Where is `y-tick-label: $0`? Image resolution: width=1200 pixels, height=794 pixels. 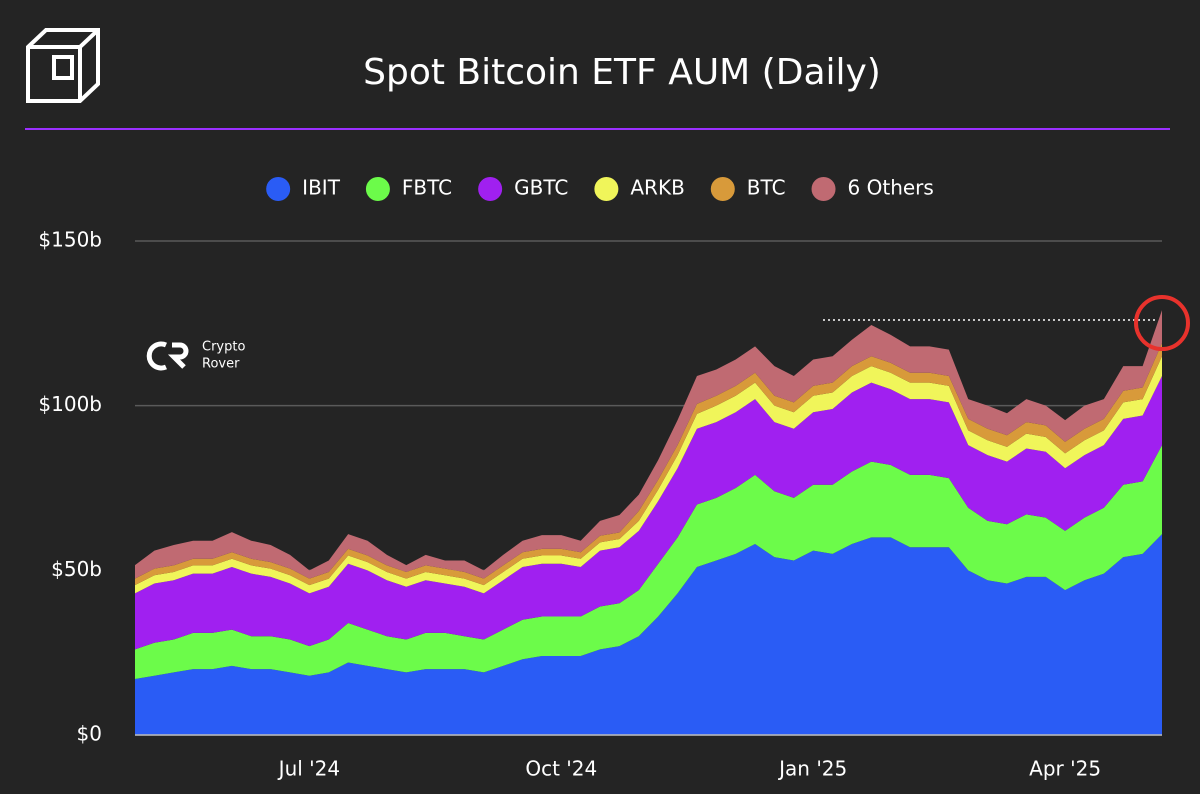
y-tick-label: $0 is located at coordinates (89, 734).